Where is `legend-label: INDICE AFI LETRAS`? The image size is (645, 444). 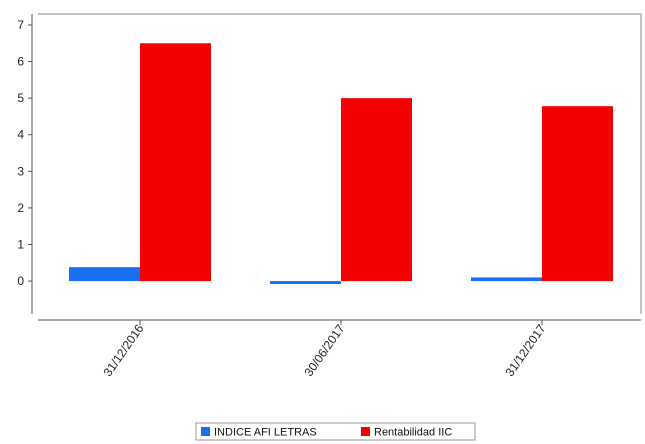
legend-label: INDICE AFI LETRAS is located at coordinates (265, 433).